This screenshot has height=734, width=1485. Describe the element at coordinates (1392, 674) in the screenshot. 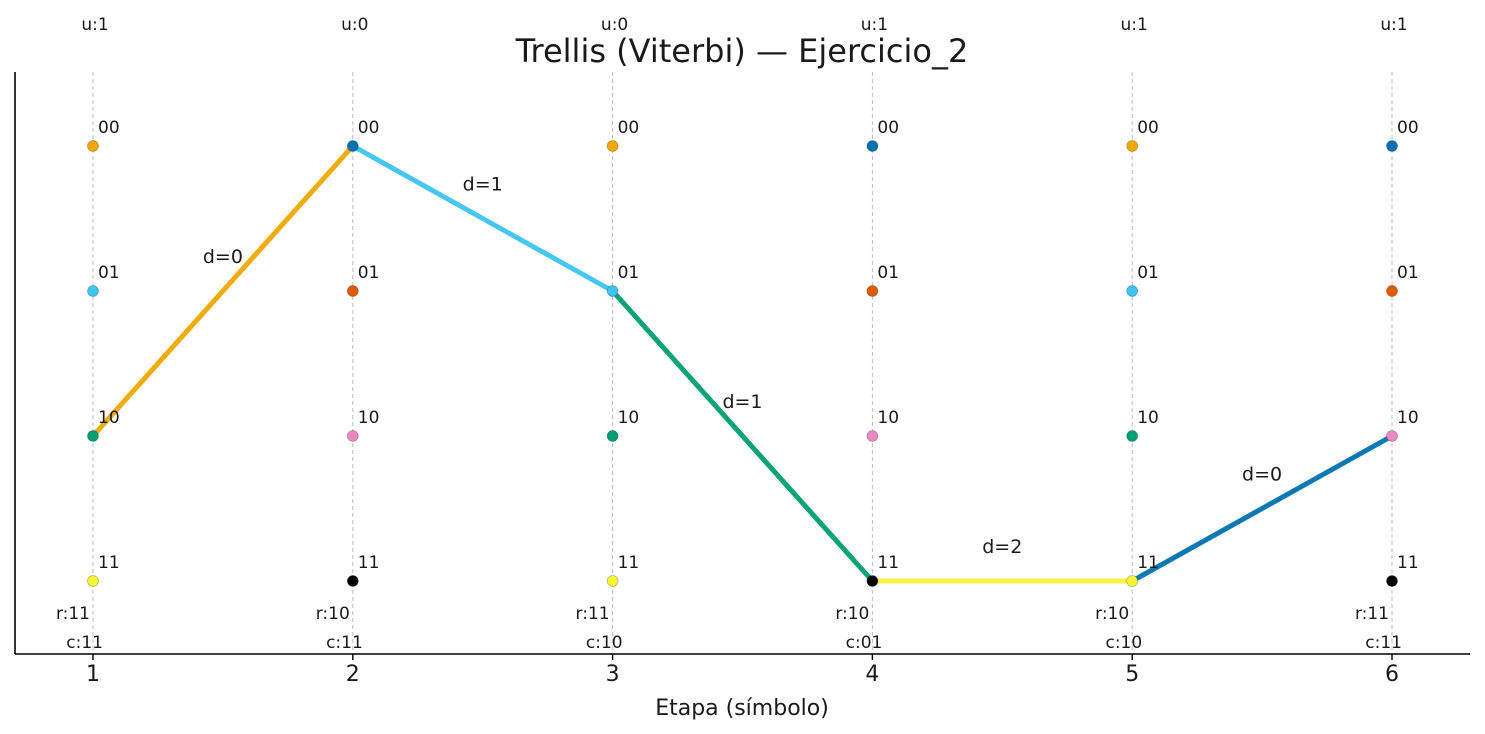

I see `x-tick-label: 6` at that location.